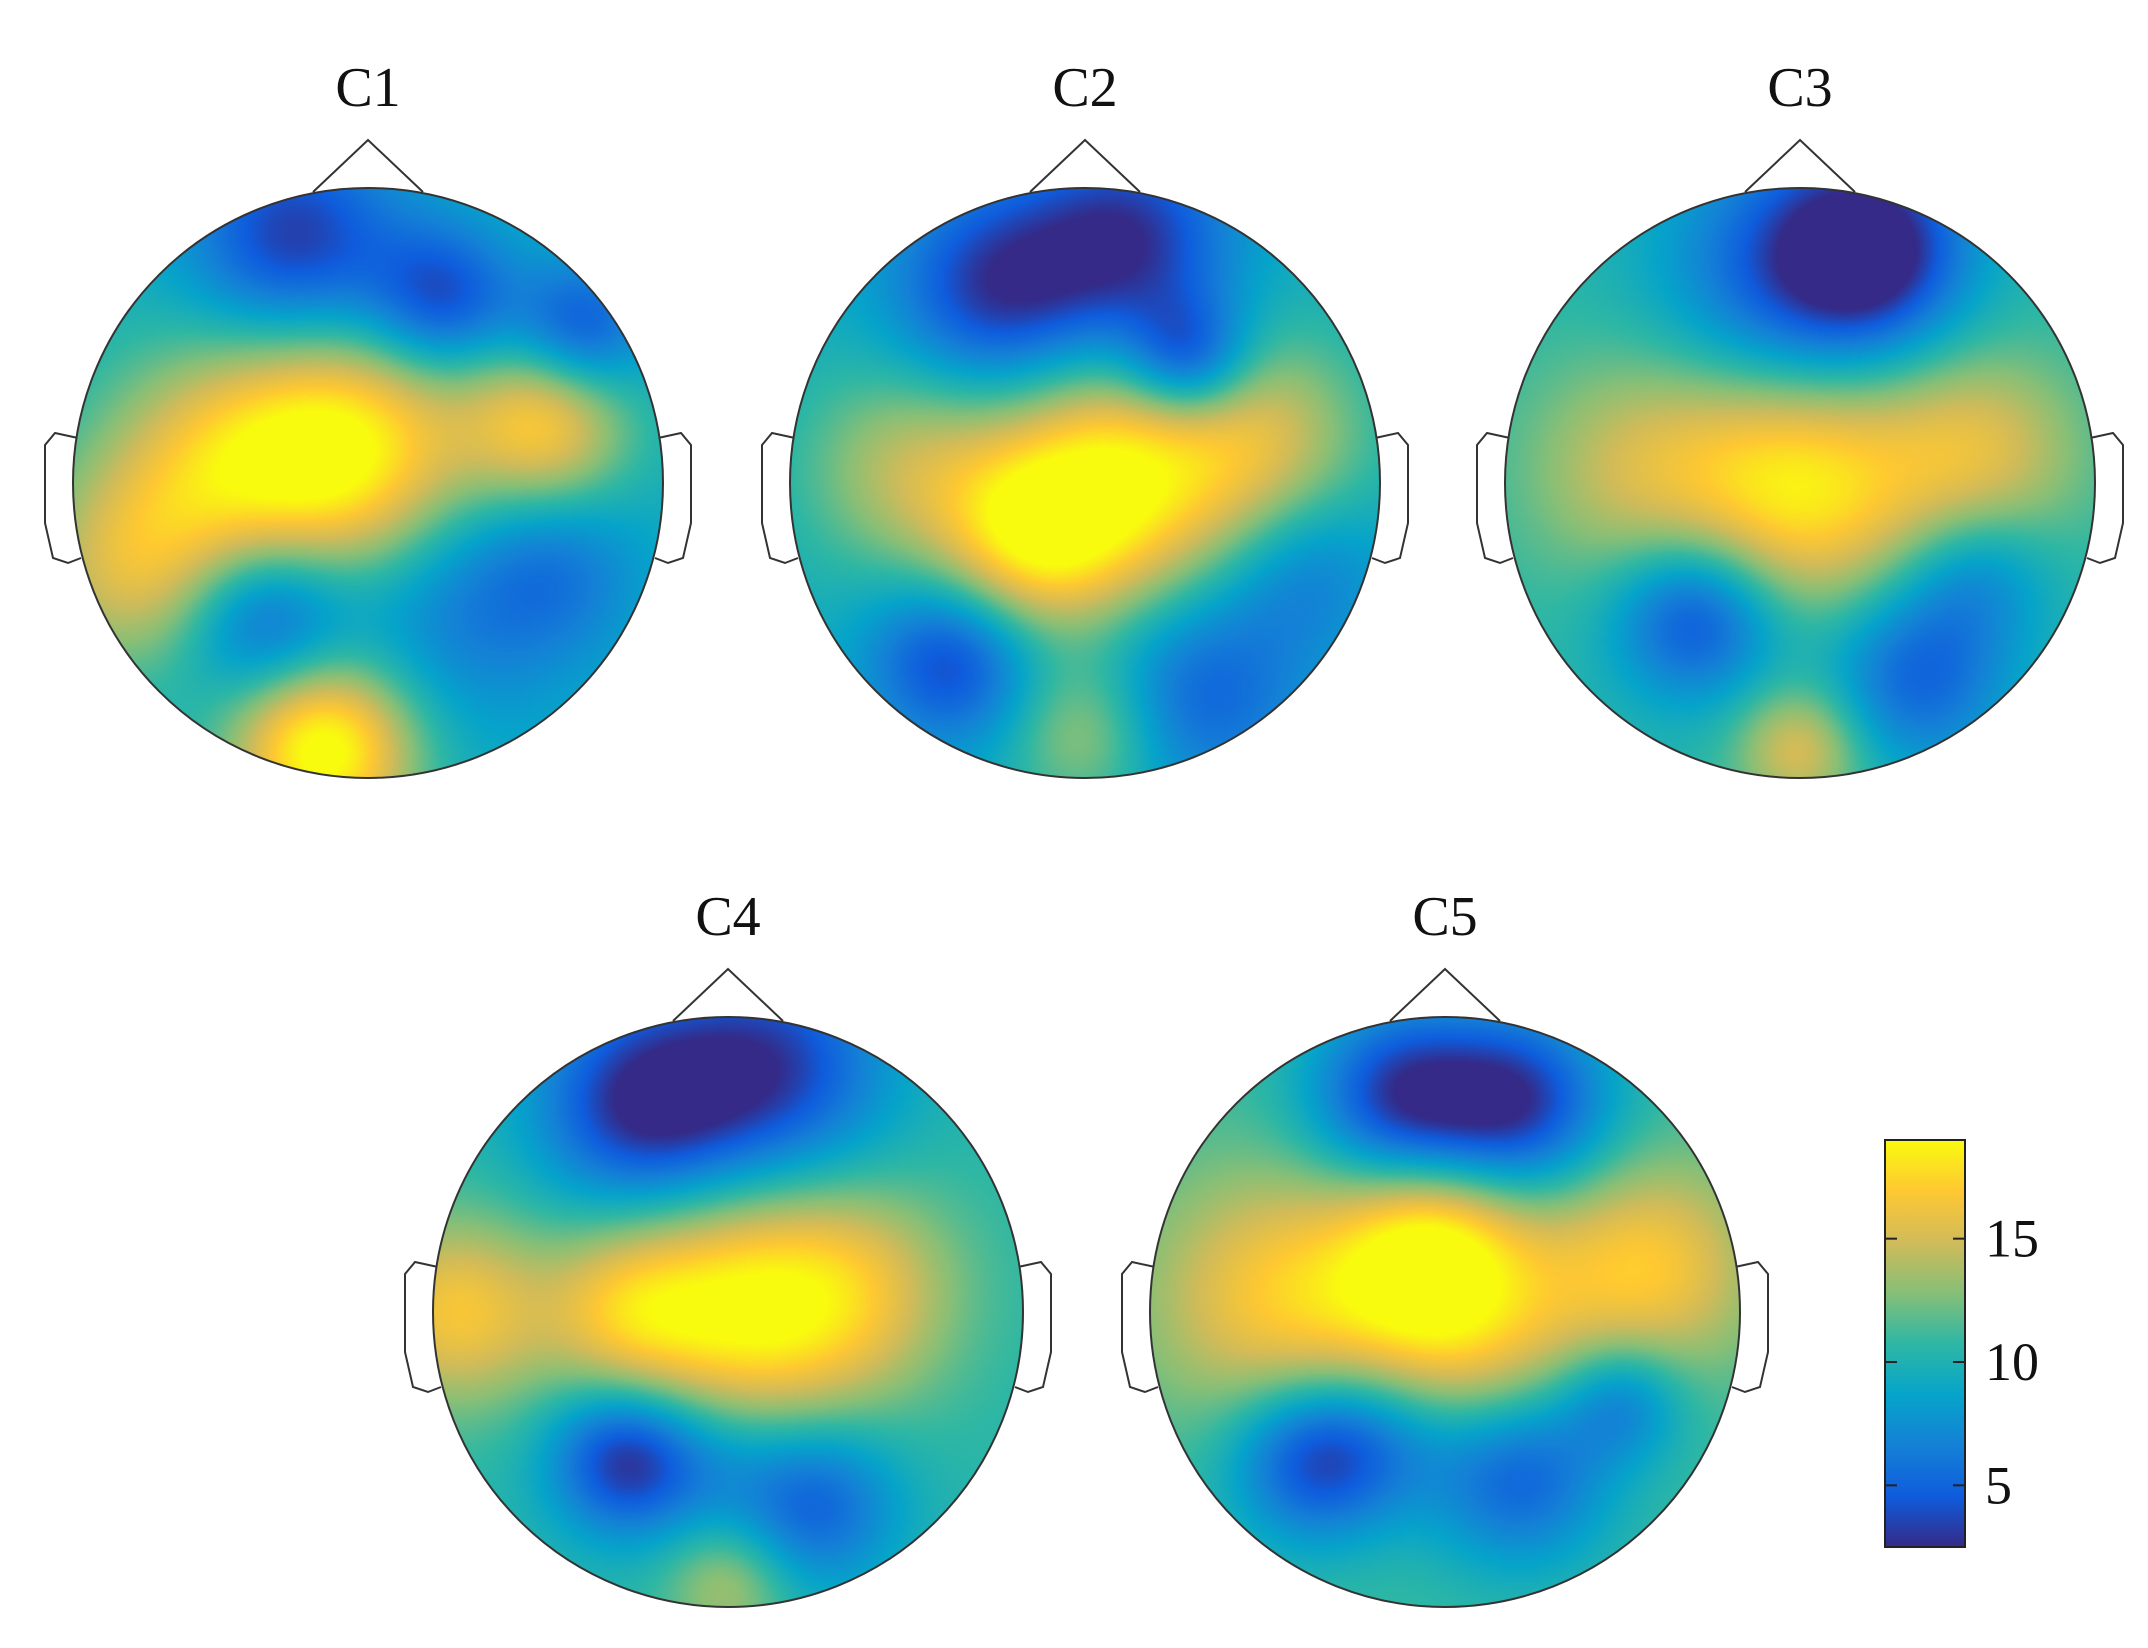 This screenshot has width=2148, height=1648. I want to click on topomap-c2: C2, so click(1085, 418).